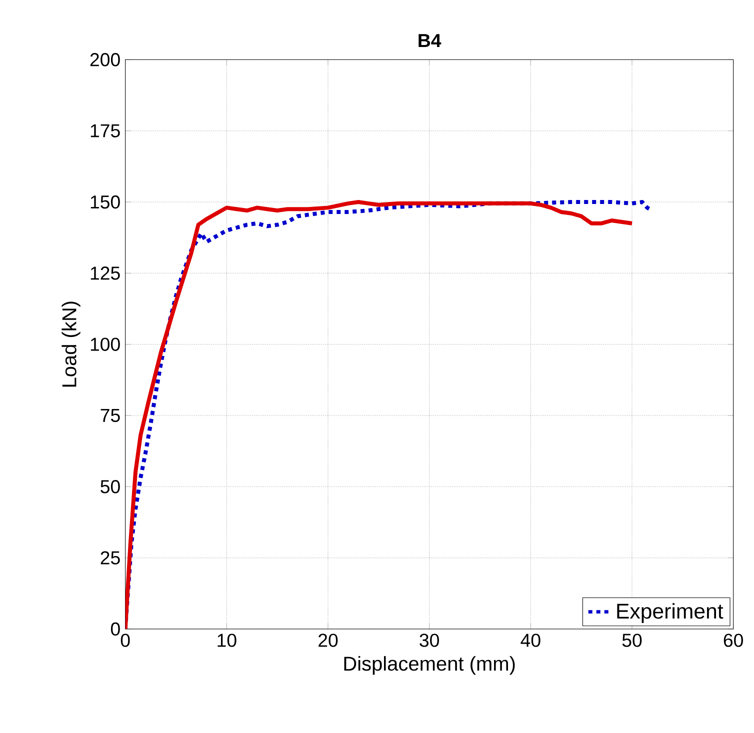 The image size is (754, 733). I want to click on x-tick-label: 50, so click(632, 640).